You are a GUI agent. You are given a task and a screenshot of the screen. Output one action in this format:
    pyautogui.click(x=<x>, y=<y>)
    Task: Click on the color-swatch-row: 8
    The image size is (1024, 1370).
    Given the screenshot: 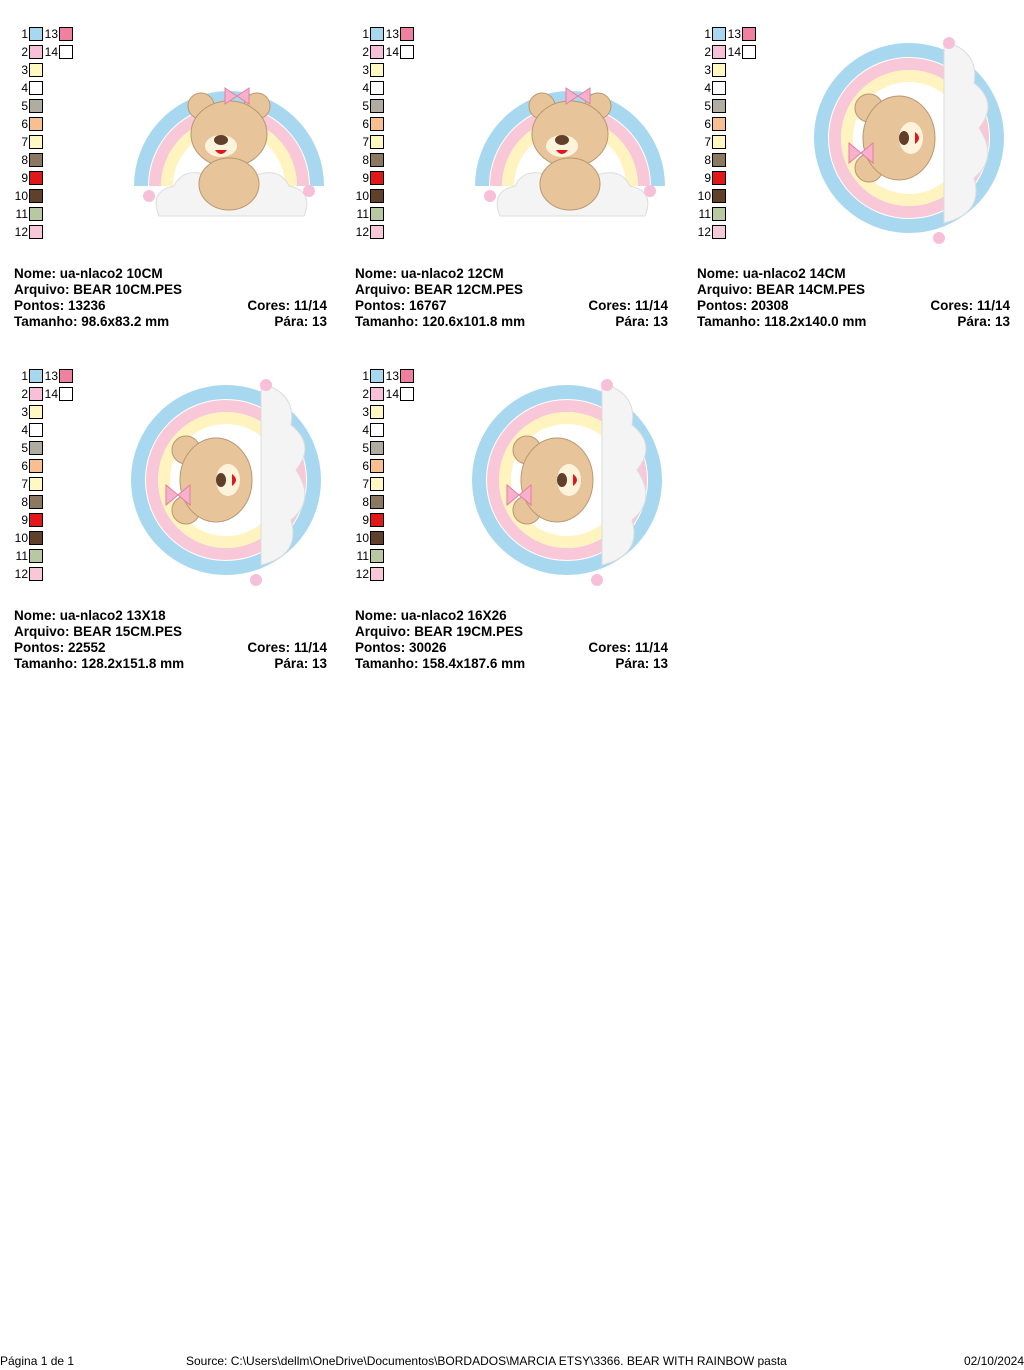 What is the action you would take?
    pyautogui.click(x=29, y=502)
    